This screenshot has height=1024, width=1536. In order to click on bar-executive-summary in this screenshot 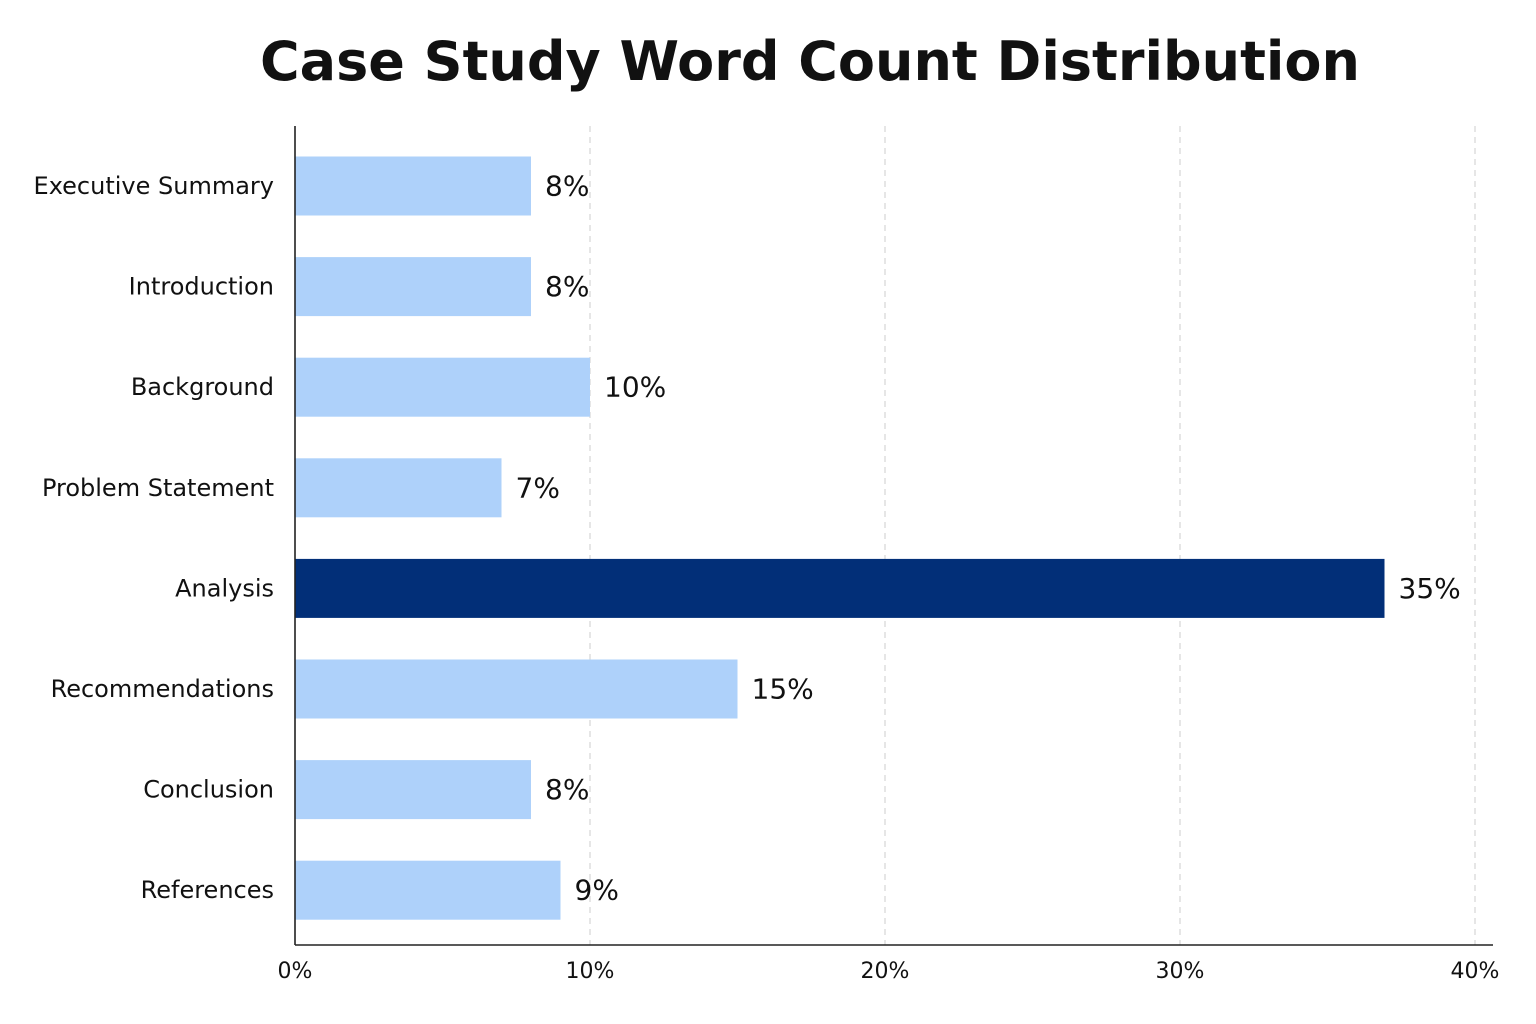, I will do `click(413, 186)`.